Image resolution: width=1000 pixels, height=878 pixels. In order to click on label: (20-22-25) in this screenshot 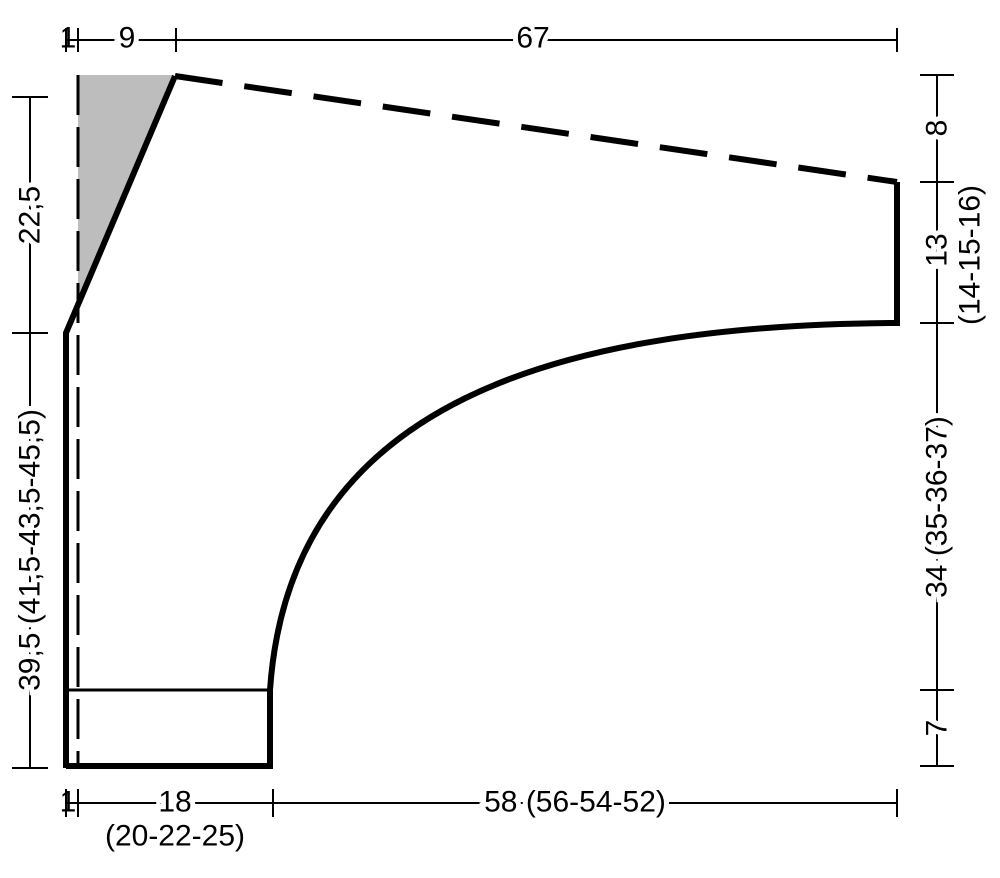, I will do `click(175, 836)`.